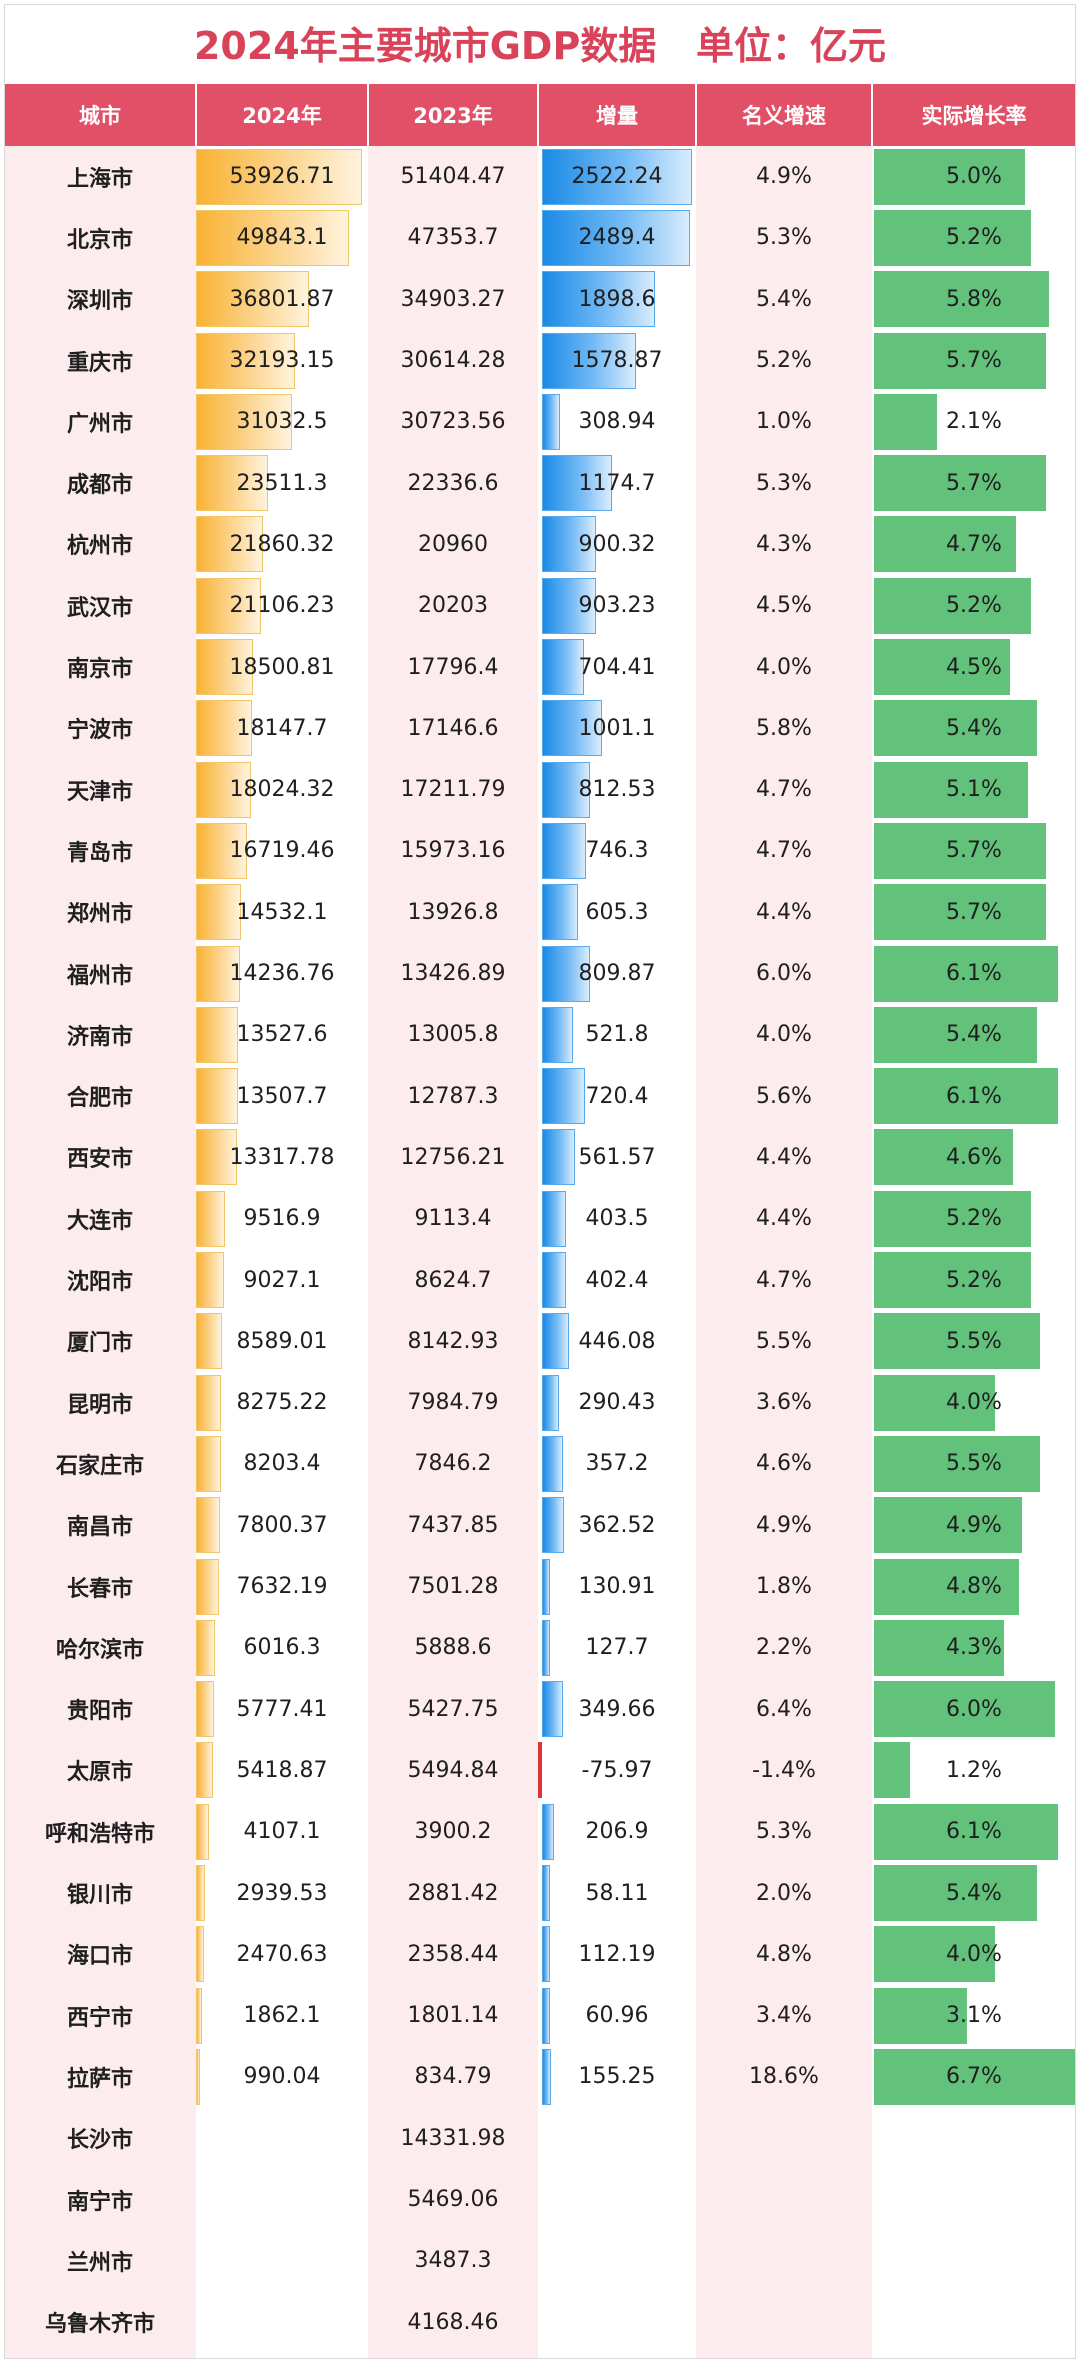  Describe the element at coordinates (617, 422) in the screenshot. I see `increase-value: 308.94` at that location.